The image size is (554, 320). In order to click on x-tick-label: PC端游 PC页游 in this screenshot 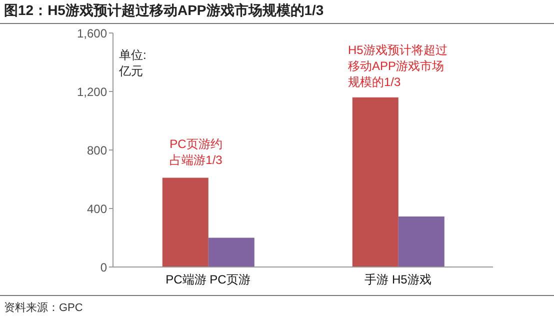, I will do `click(208, 279)`.